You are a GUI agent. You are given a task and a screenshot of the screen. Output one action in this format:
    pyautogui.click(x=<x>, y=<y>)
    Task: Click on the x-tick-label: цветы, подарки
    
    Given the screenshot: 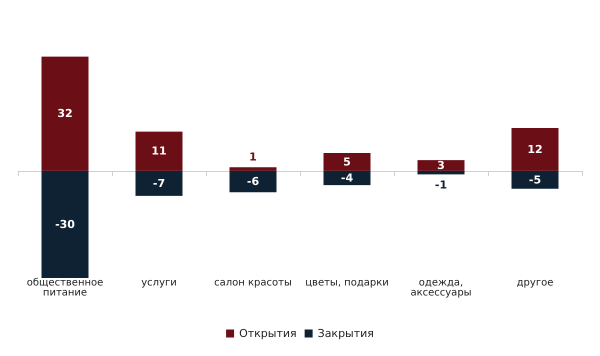 What is the action you would take?
    pyautogui.click(x=347, y=283)
    